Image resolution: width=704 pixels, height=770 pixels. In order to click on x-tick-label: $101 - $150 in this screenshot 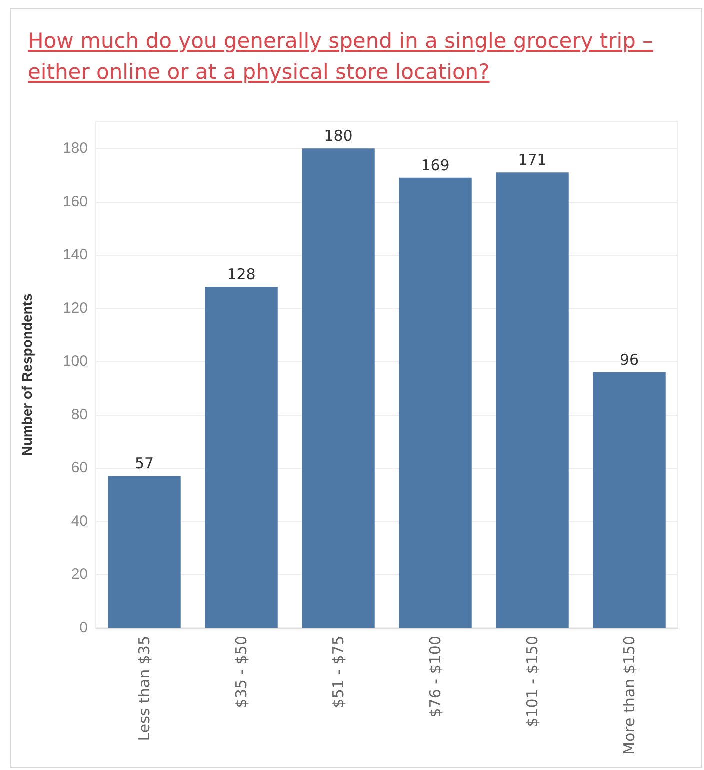, I will do `click(533, 682)`.